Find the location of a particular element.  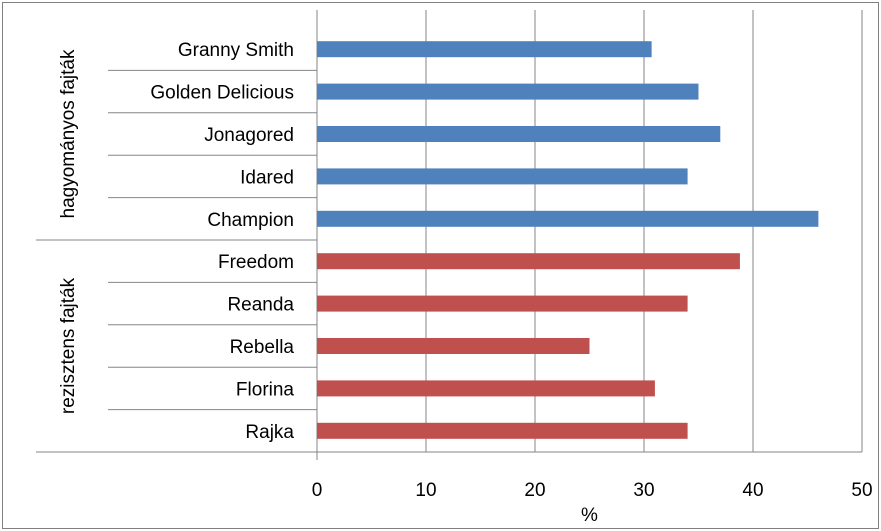

x-tick-label: 10 is located at coordinates (425, 490).